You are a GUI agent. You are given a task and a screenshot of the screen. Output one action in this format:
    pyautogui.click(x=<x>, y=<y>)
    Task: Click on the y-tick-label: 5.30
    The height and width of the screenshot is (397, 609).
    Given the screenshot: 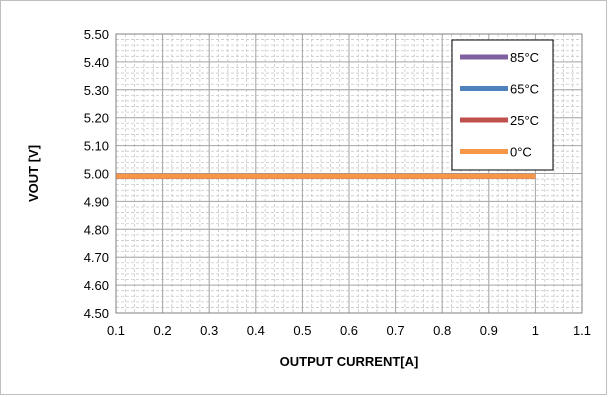 What is the action you would take?
    pyautogui.click(x=96, y=90)
    